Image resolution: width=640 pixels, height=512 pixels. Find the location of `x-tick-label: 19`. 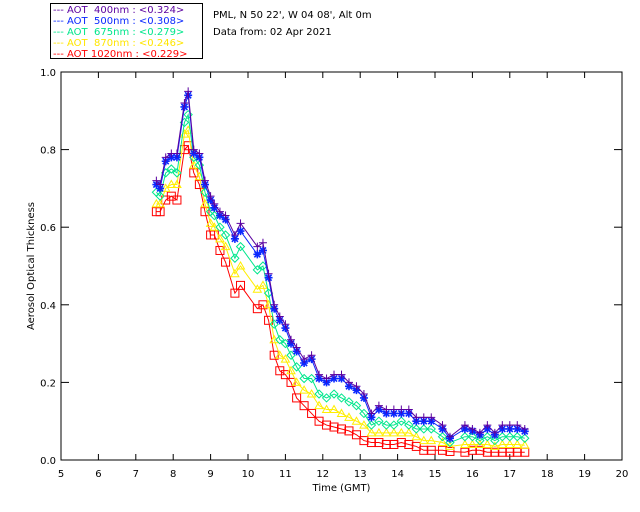

x-tick-label: 19 is located at coordinates (584, 474).